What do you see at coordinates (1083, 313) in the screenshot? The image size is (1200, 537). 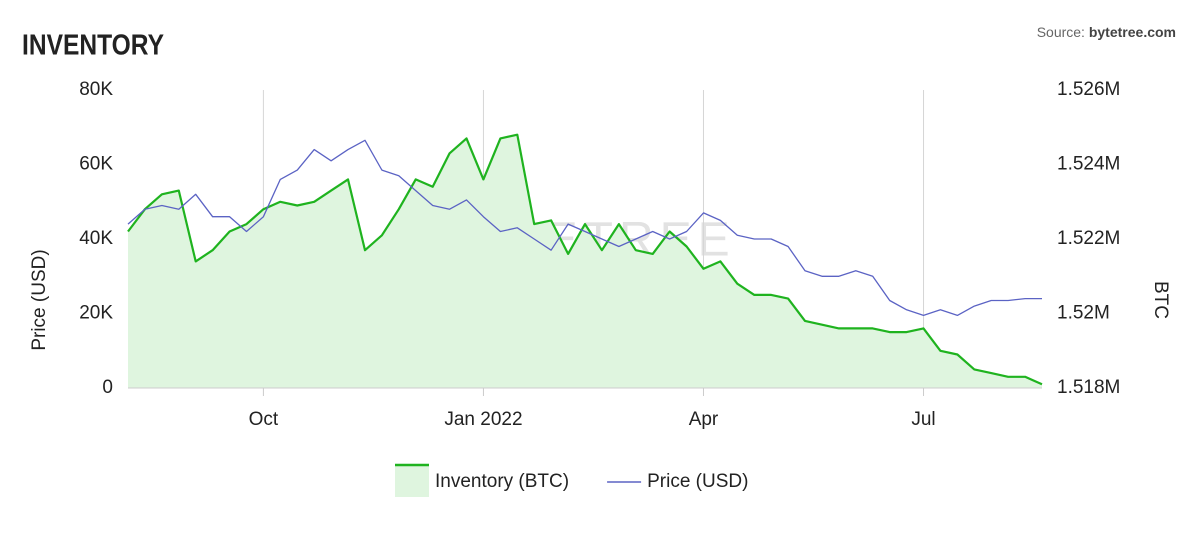 I see `y2-tick-label: 1.52M` at bounding box center [1083, 313].